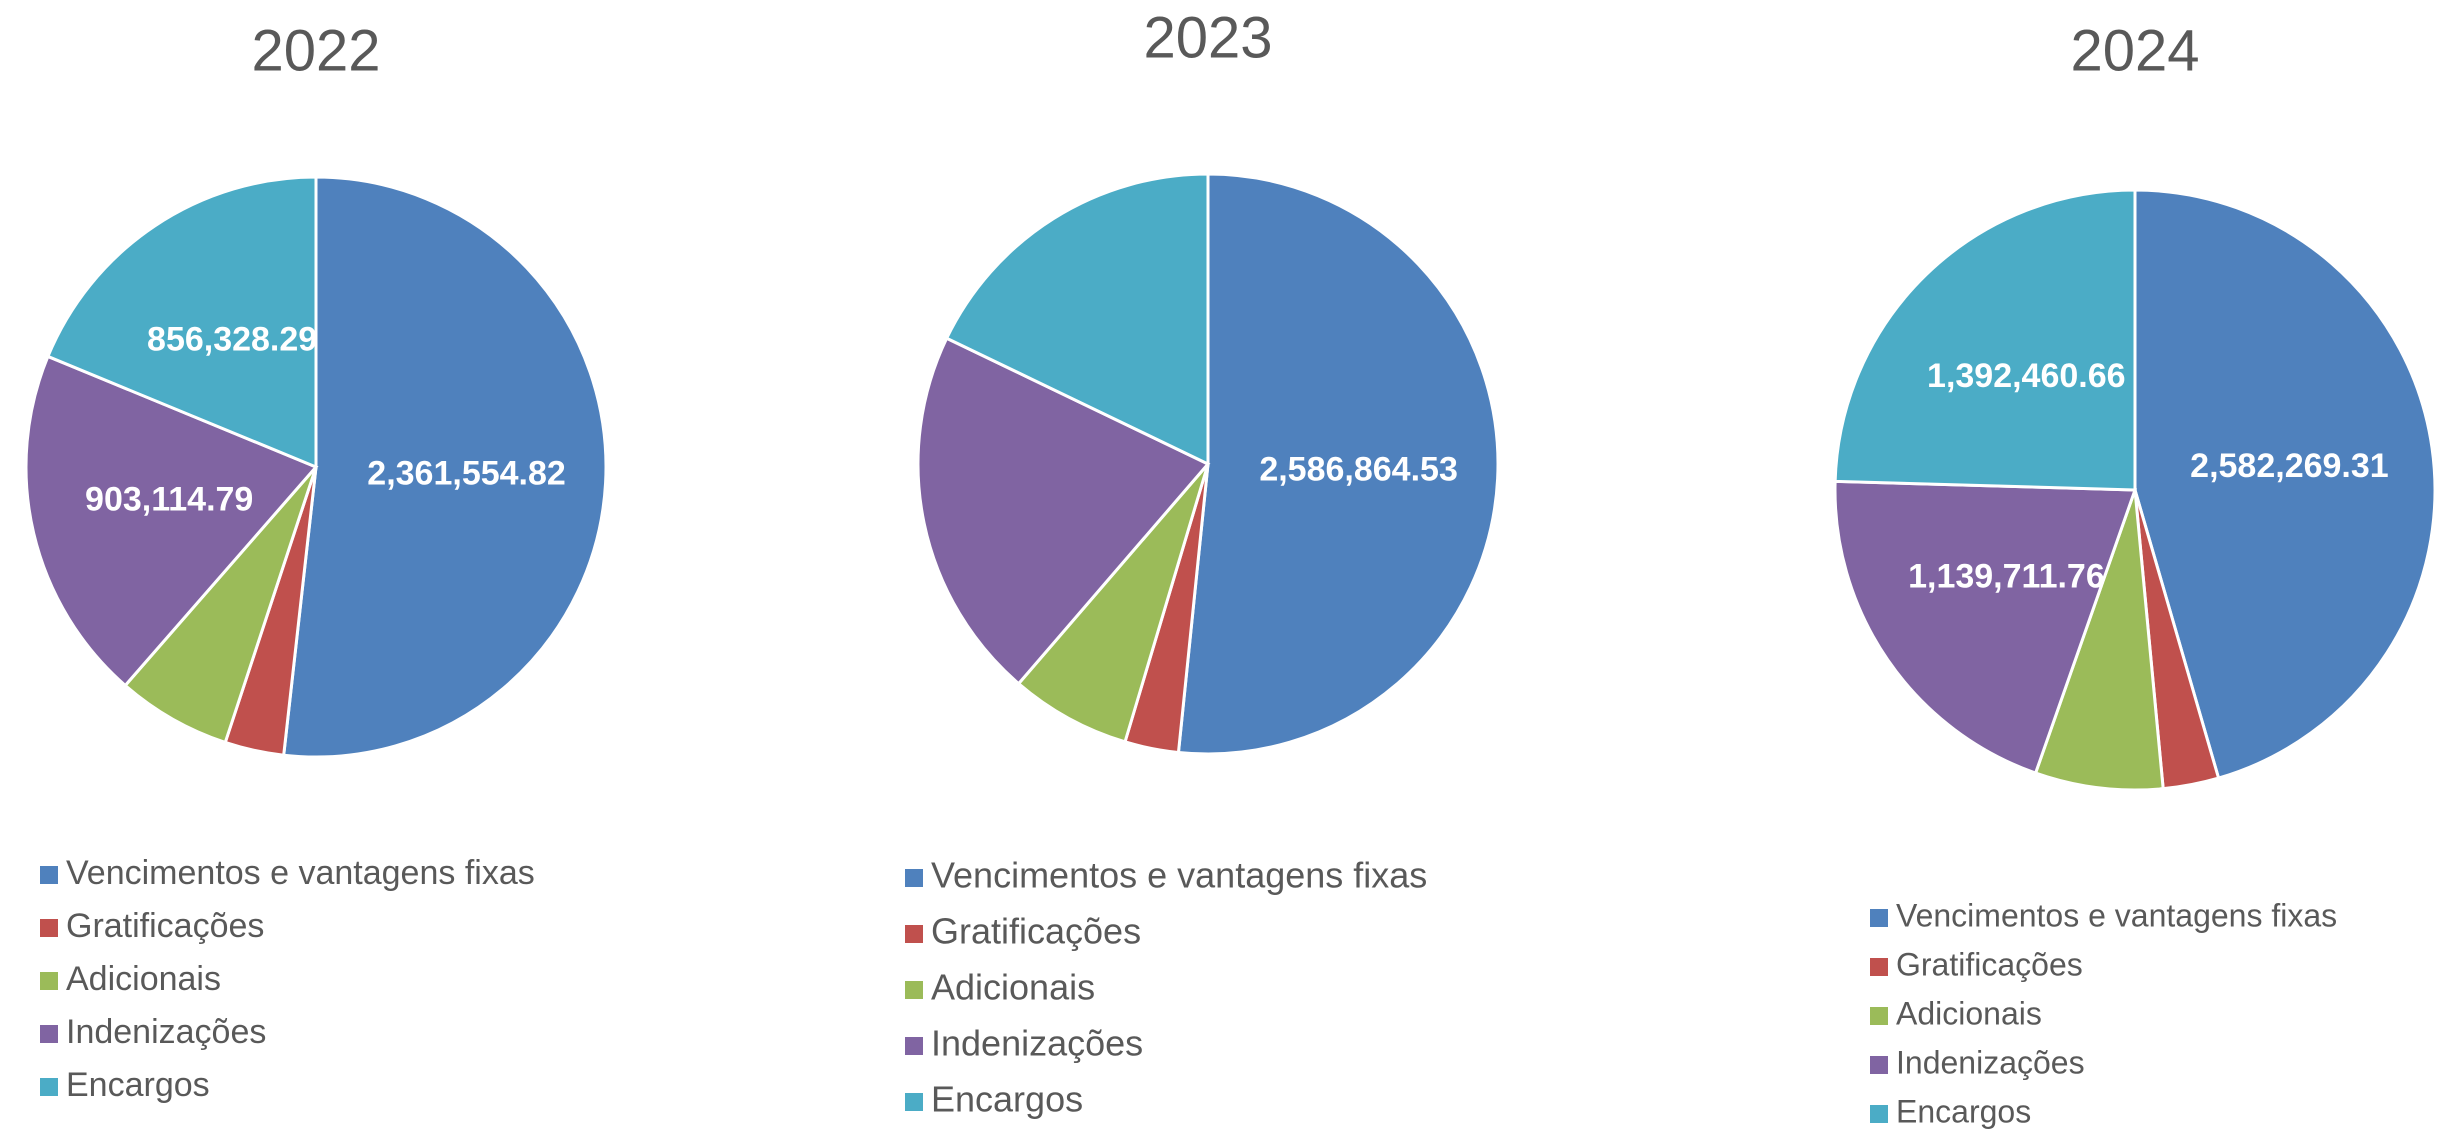  Describe the element at coordinates (466, 473) in the screenshot. I see `data-label: 2,361,554.82` at that location.